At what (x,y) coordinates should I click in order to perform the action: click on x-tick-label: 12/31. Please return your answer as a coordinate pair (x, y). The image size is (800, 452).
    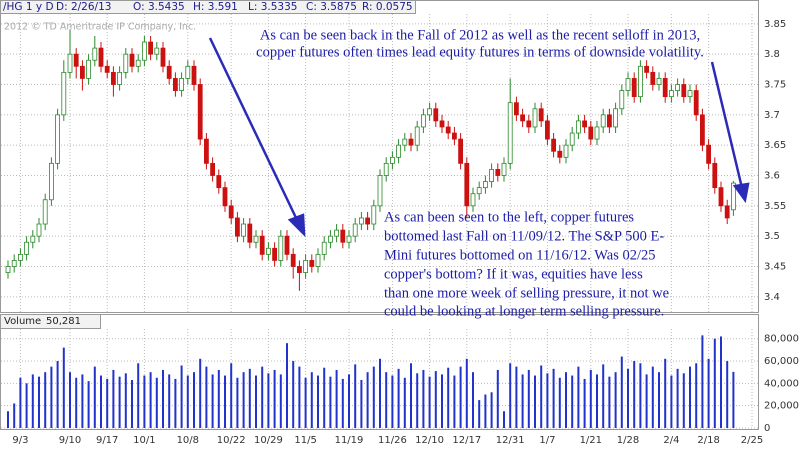
    Looking at the image, I should click on (510, 440).